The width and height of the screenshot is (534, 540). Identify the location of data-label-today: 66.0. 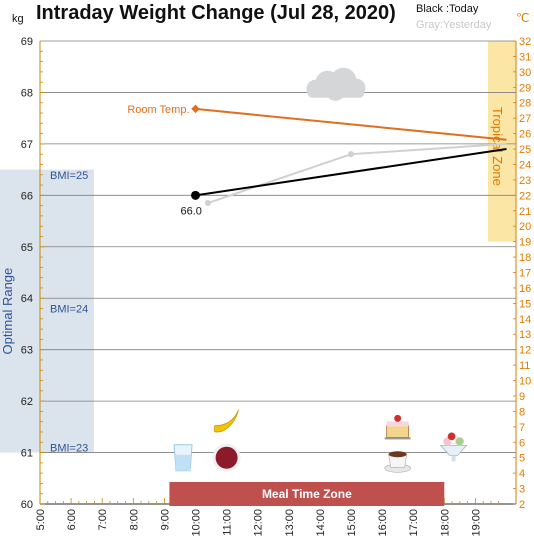
(191, 211).